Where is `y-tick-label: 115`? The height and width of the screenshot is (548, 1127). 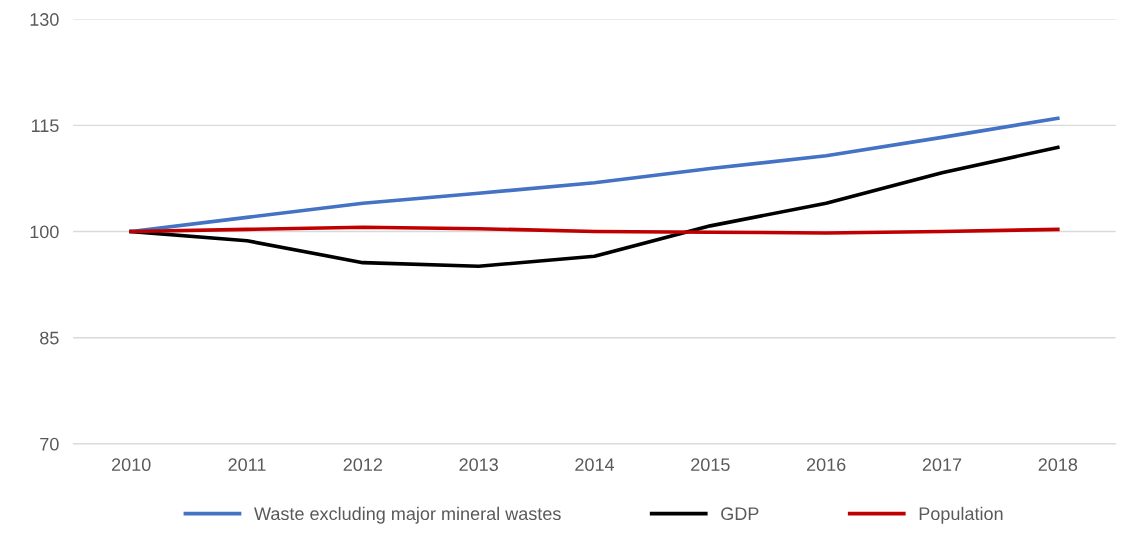
y-tick-label: 115 is located at coordinates (45, 126).